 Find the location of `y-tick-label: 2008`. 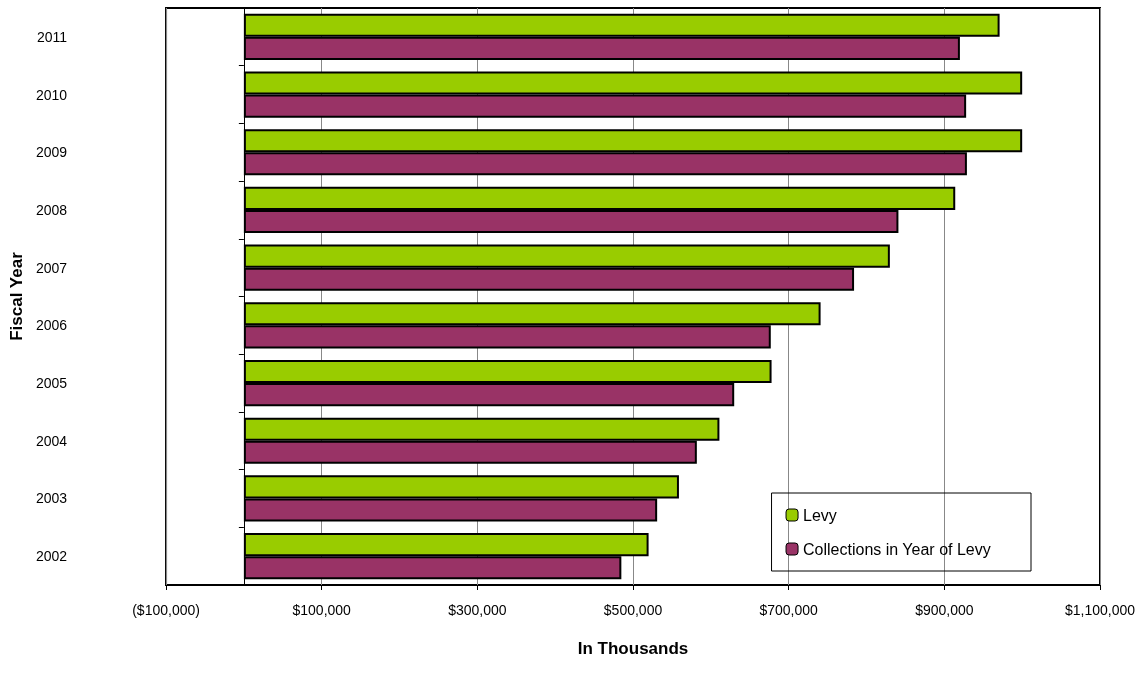

y-tick-label: 2008 is located at coordinates (51, 209).